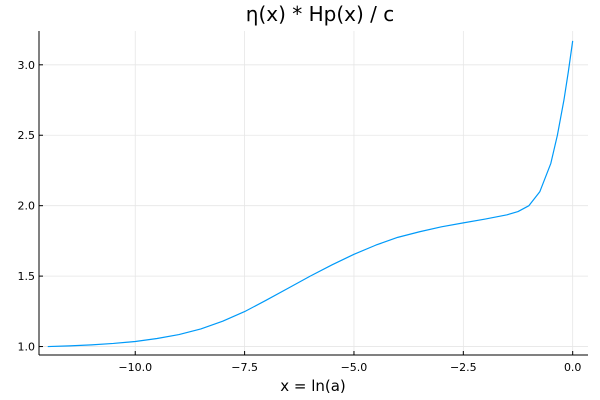 This screenshot has height=400, width=600. Describe the element at coordinates (354, 367) in the screenshot. I see `x-tick-label: −5.0` at that location.